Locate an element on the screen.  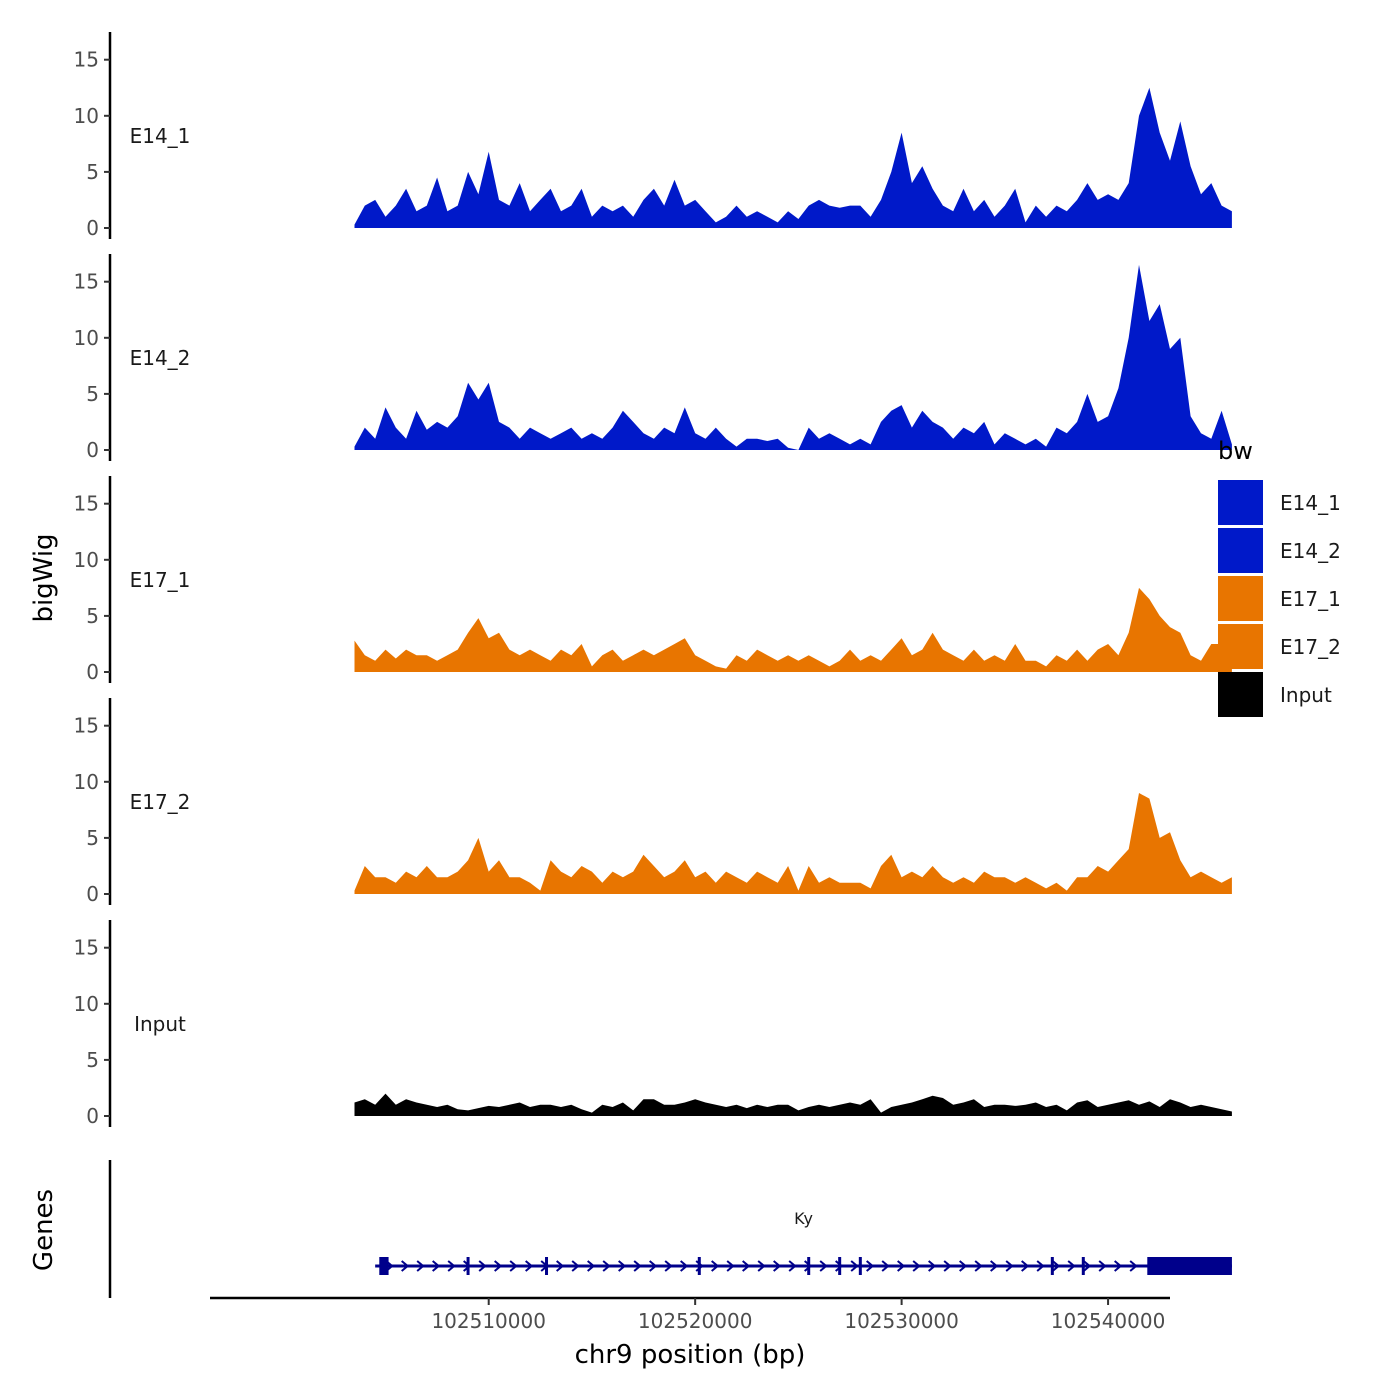
legend-label-input: Input is located at coordinates (1306, 695).